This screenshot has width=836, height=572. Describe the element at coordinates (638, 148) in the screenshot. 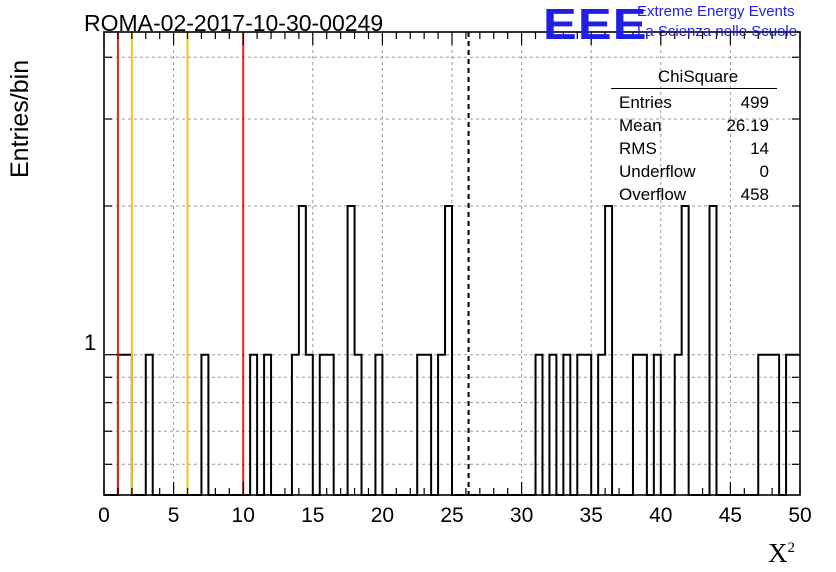

I see `stats-label: RMS` at that location.